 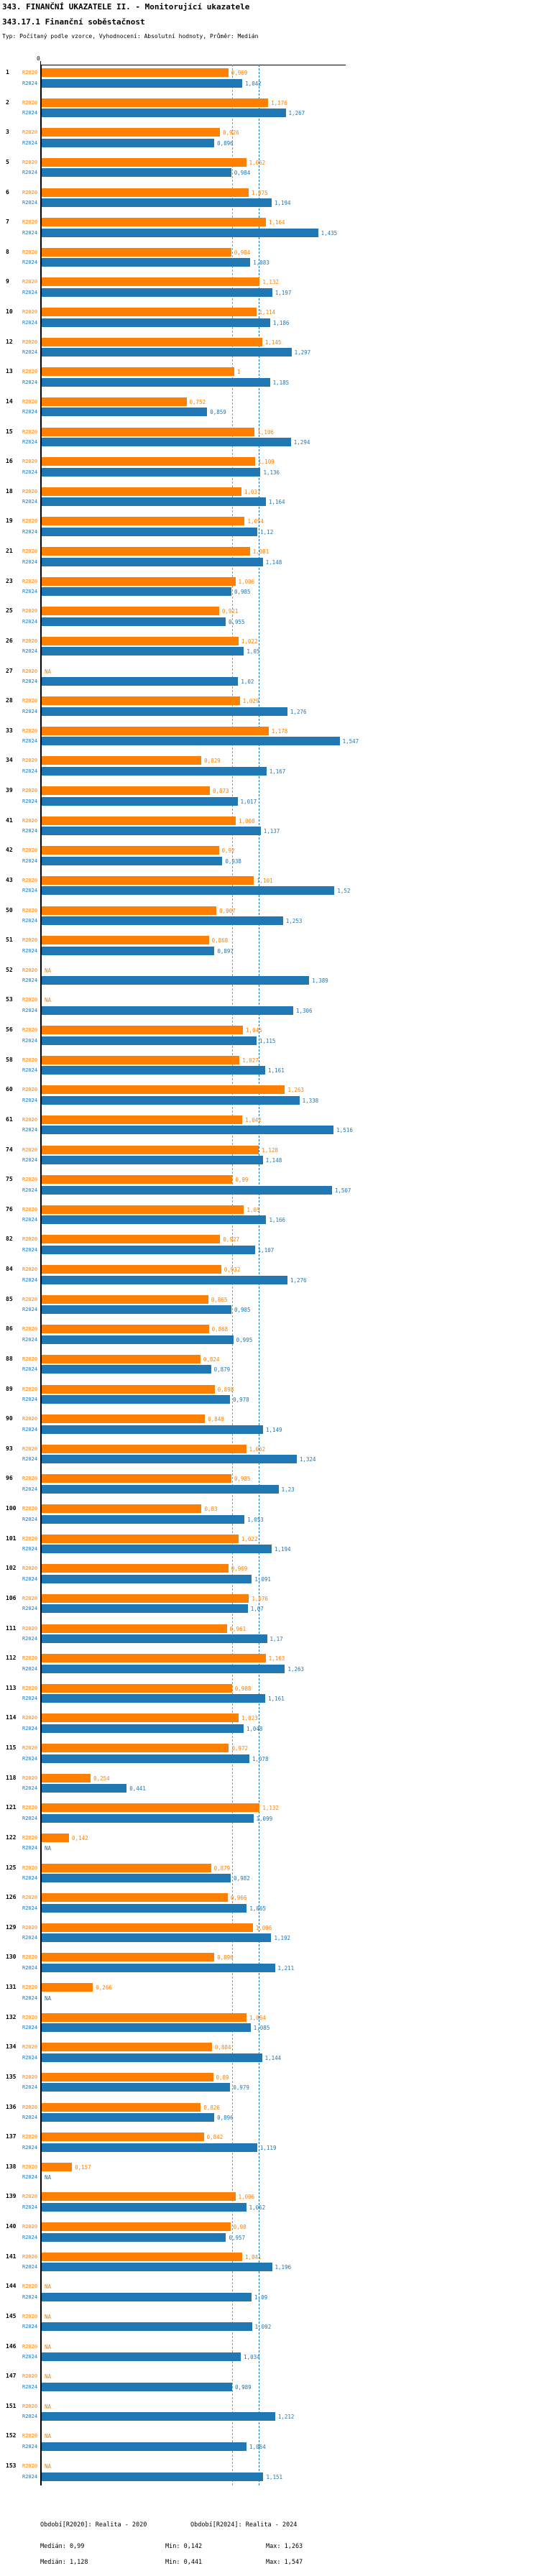 I want to click on group-number: 34, so click(x=9, y=760).